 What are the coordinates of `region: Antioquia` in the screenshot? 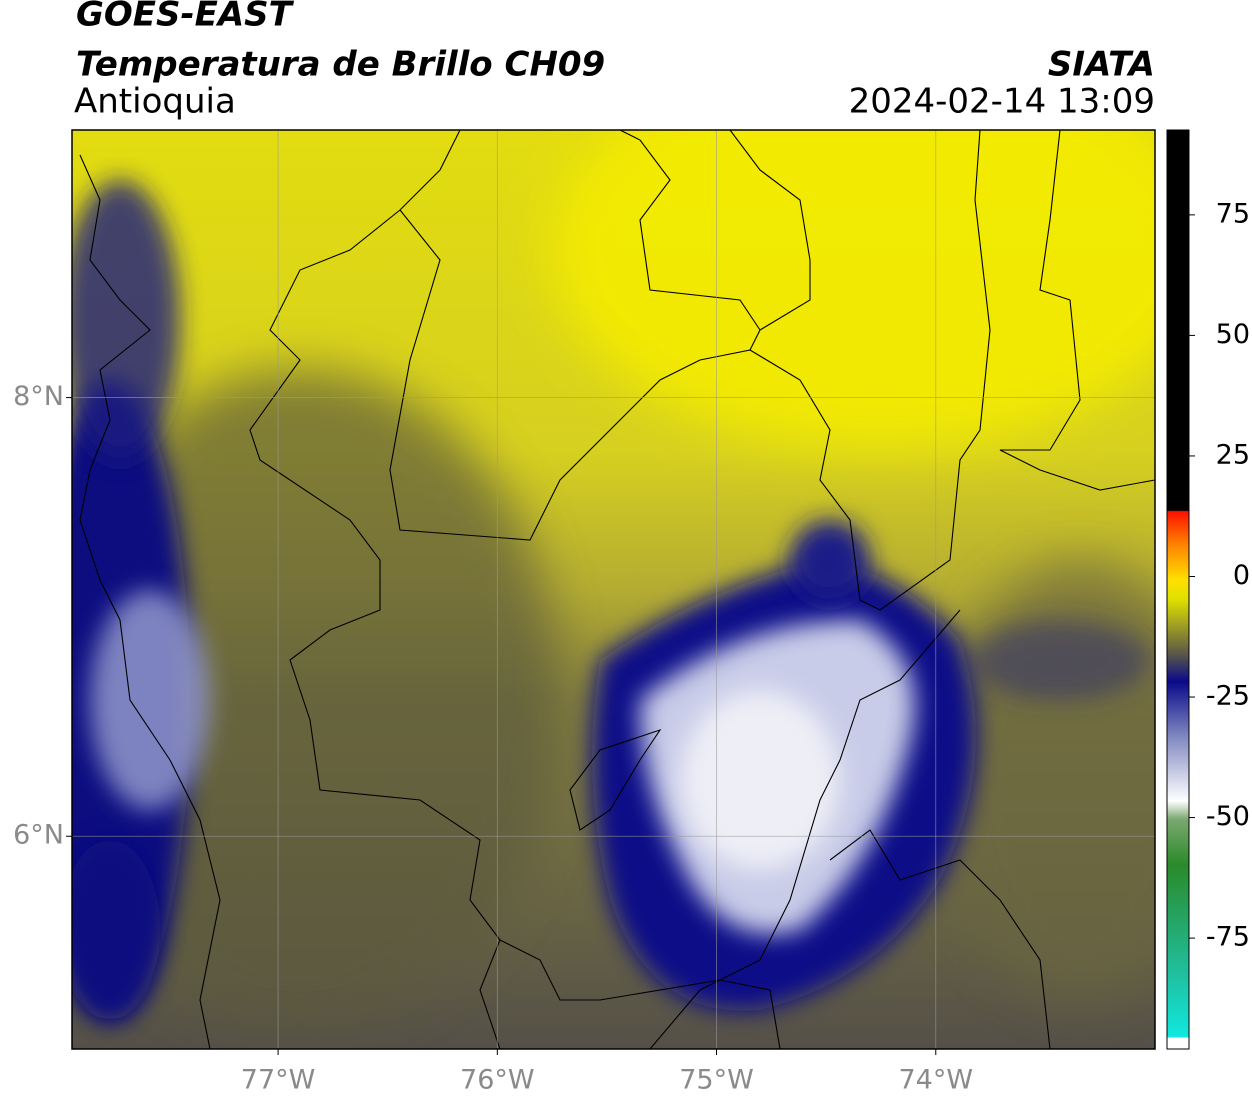 It's located at (155, 102).